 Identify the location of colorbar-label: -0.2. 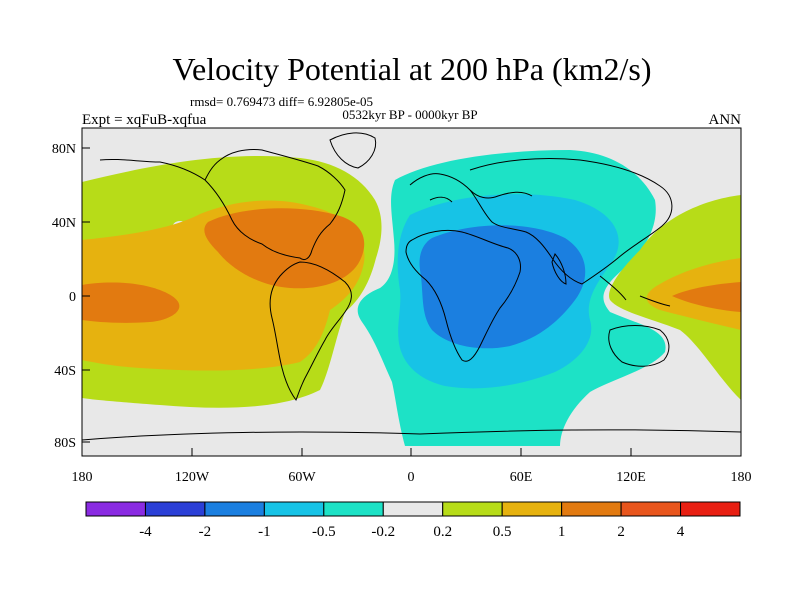
(383, 532).